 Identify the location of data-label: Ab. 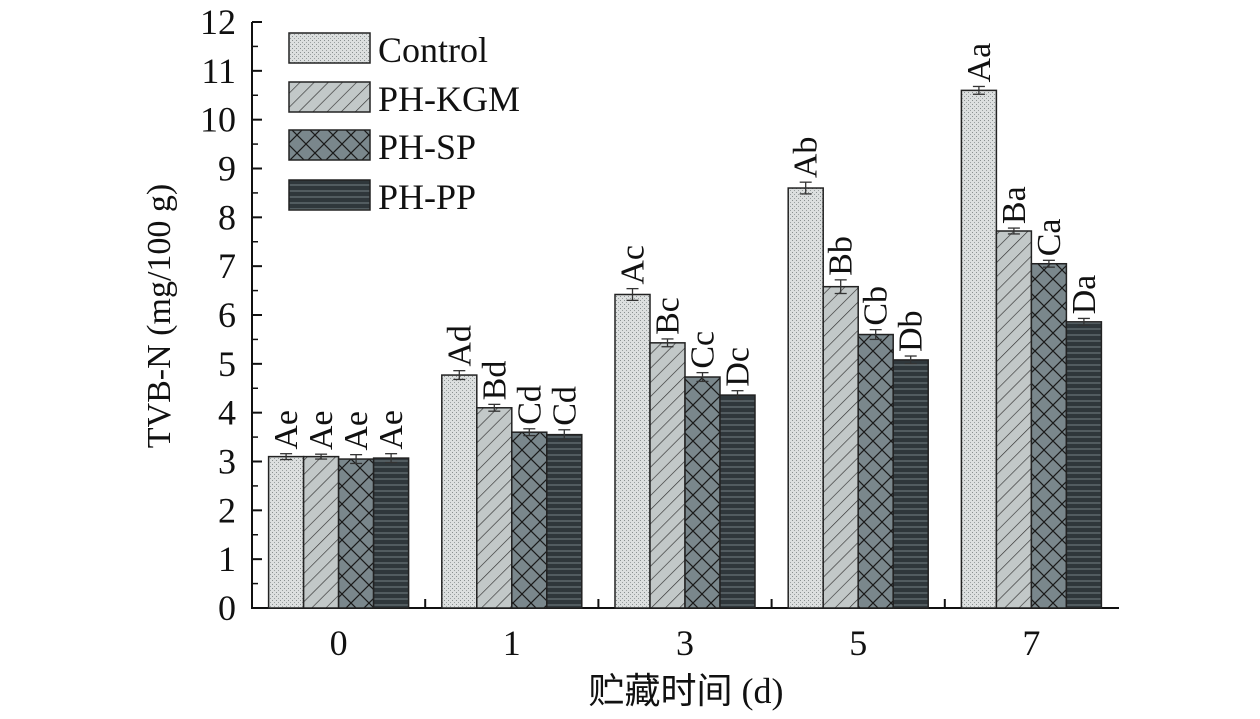
(806, 158).